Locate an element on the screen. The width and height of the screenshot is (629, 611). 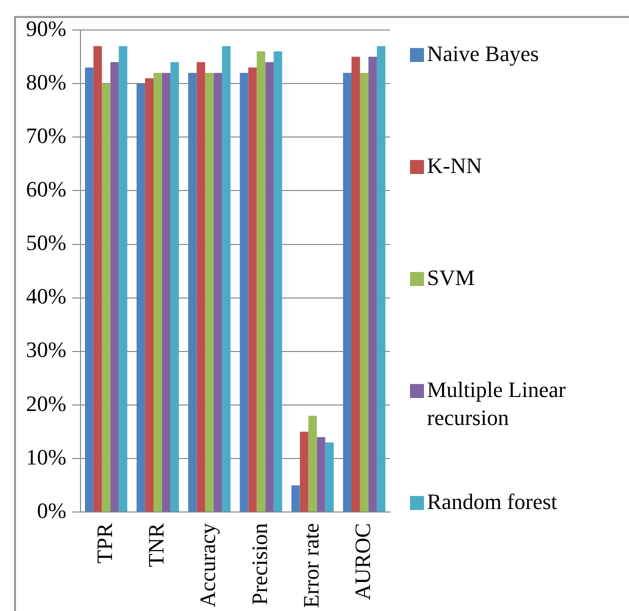
y-tick-label: 90% is located at coordinates (46, 28).